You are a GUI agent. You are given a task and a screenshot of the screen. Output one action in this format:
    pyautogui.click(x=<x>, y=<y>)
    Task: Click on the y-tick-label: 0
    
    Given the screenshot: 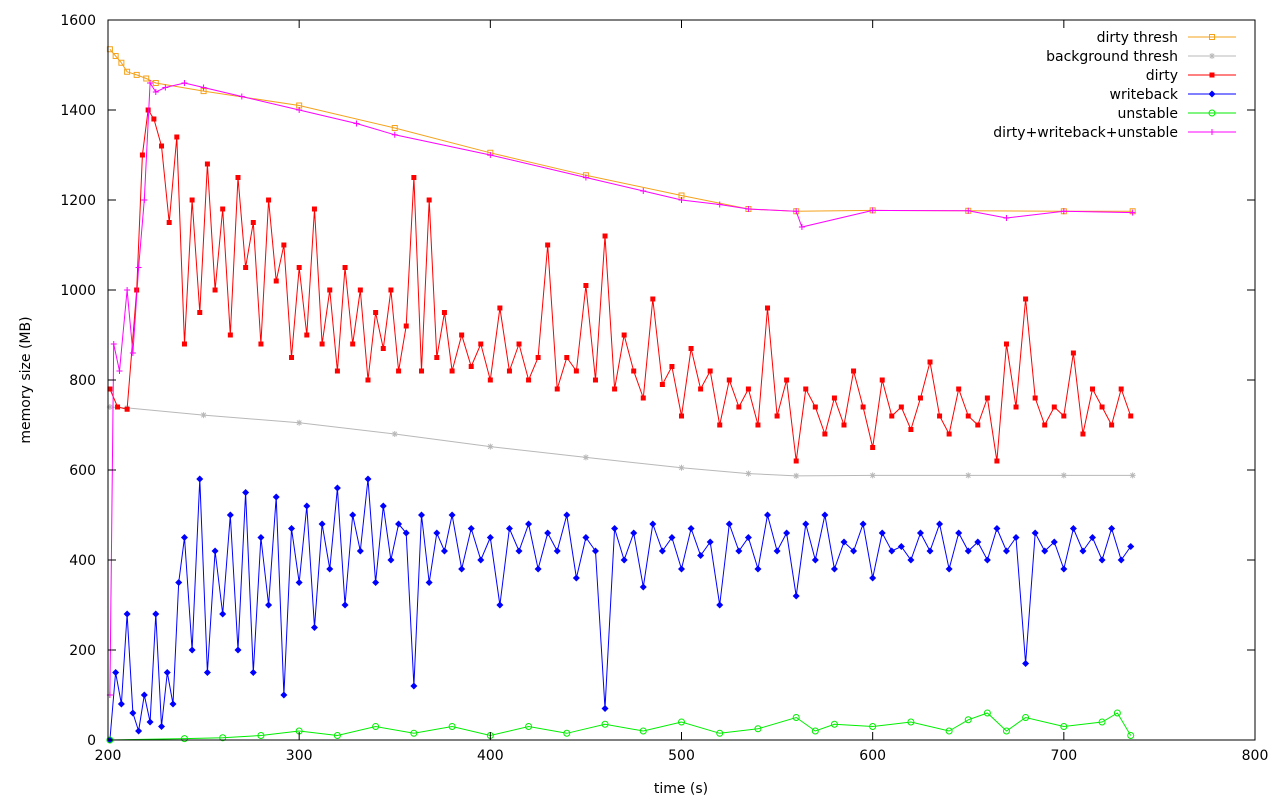 What is the action you would take?
    pyautogui.click(x=91, y=741)
    